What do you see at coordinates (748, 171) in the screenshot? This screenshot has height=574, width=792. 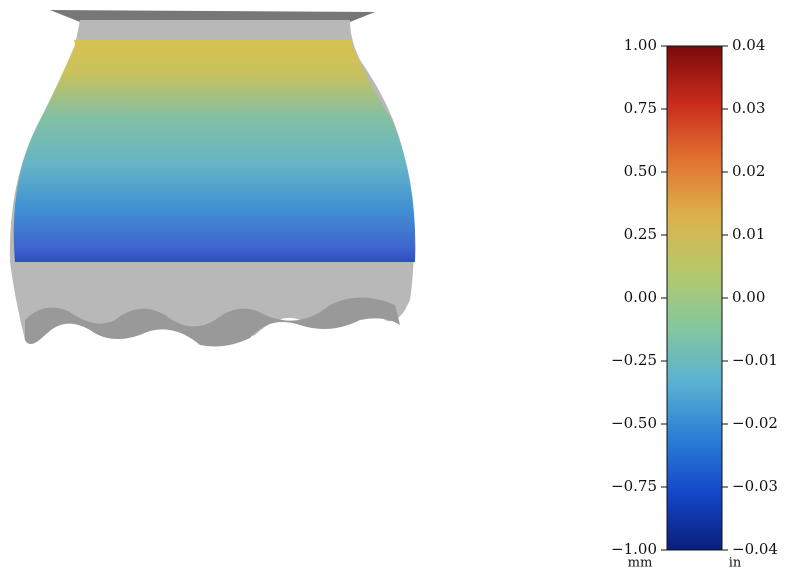 I see `y2-tick-label: 0.02` at bounding box center [748, 171].